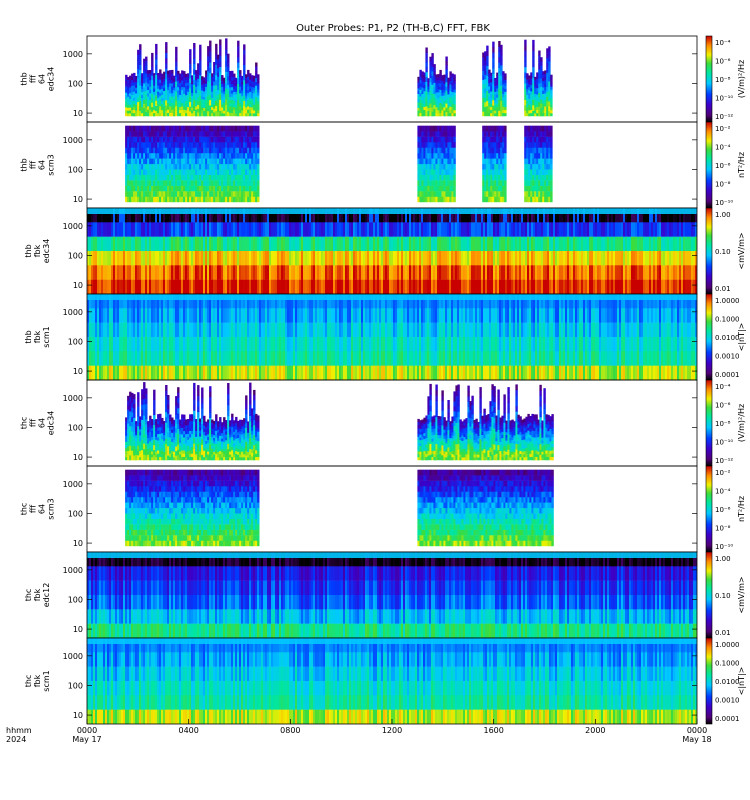 The image size is (750, 800). I want to click on panel-ylabel: thbfbkscm1, so click(37, 336).